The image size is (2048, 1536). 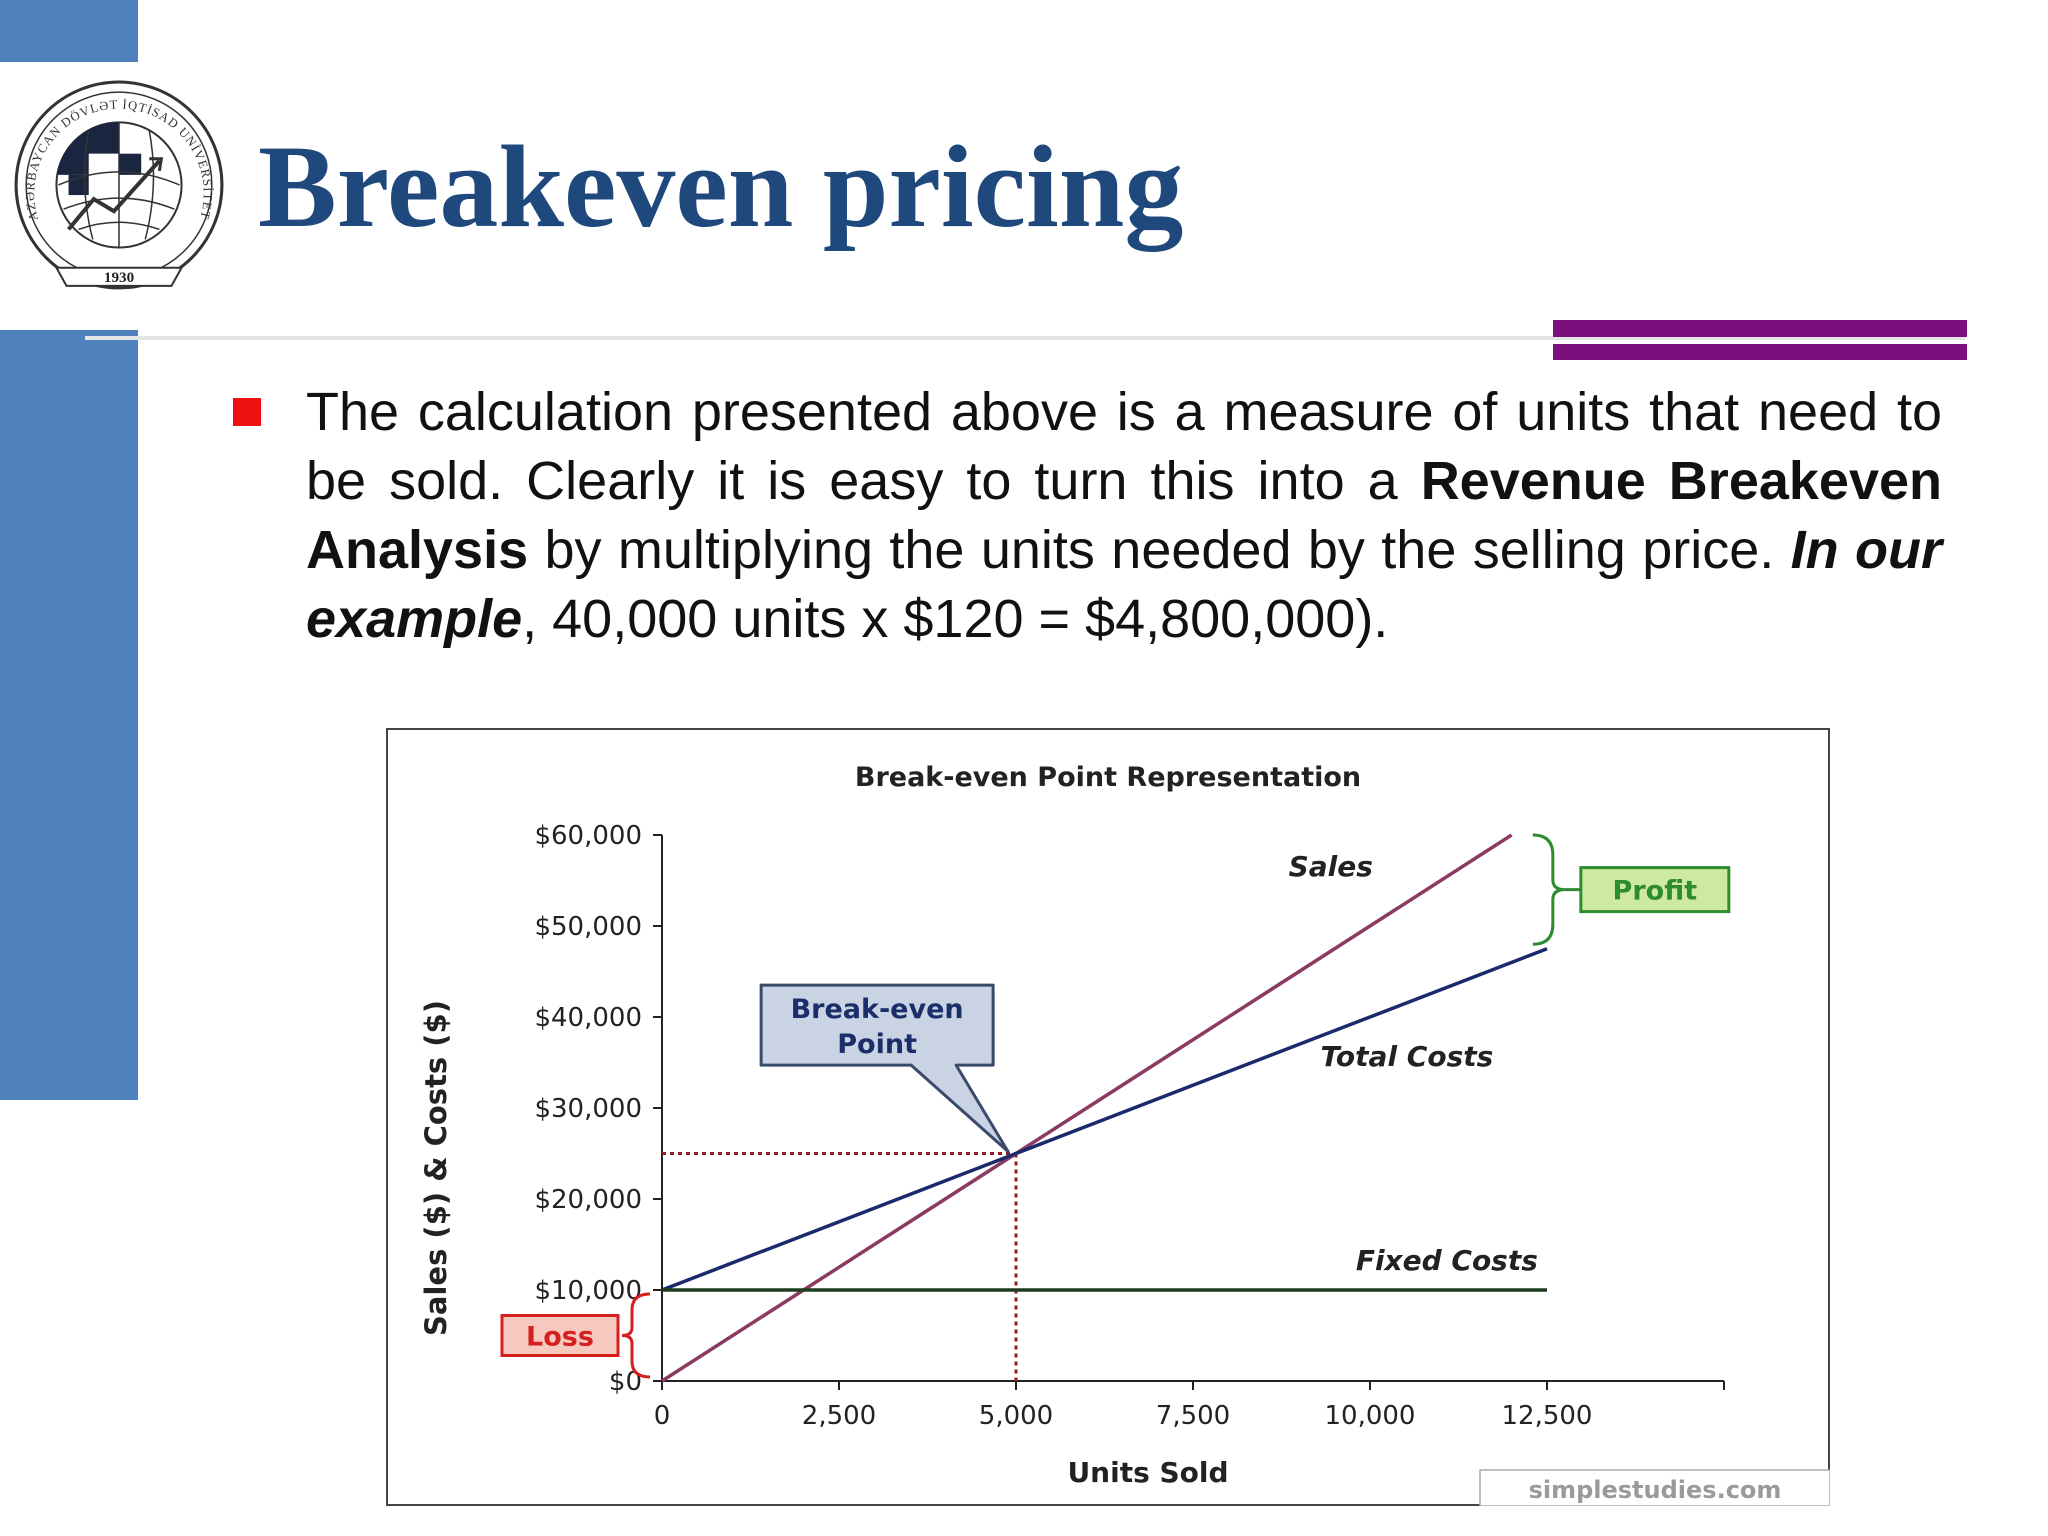 What do you see at coordinates (1760, 328) in the screenshot?
I see `accent-stripe-top` at bounding box center [1760, 328].